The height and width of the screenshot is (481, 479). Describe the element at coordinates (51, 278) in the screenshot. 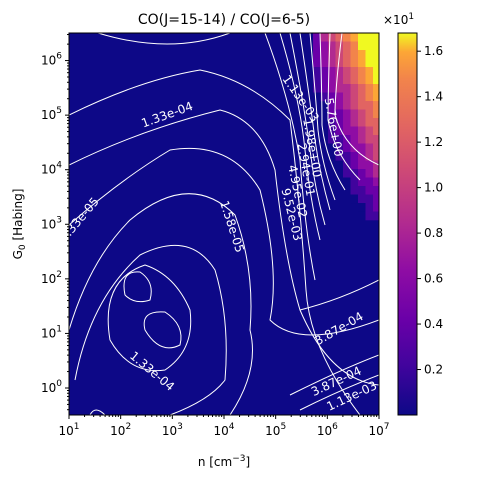

I see `y-tick-label: 10²` at that location.